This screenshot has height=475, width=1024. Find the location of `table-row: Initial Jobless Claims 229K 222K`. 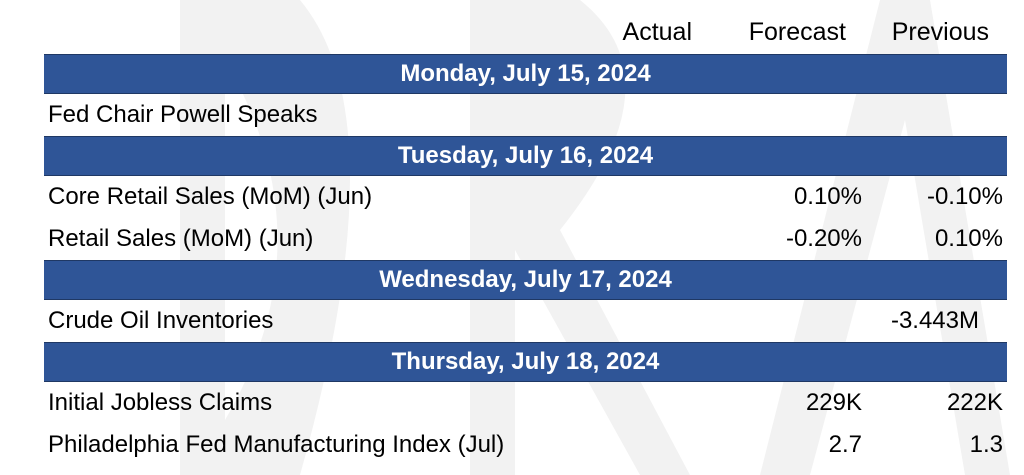

table-row: Initial Jobless Claims 229K 222K is located at coordinates (525, 403).